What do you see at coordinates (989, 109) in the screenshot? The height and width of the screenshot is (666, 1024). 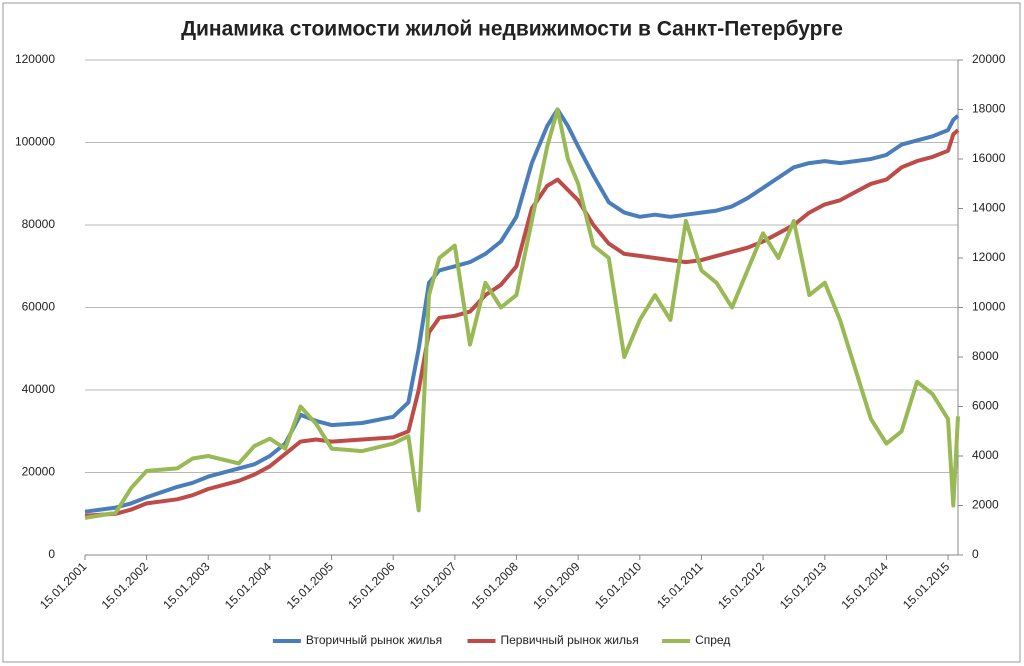 I see `y2-tick-label: 18000` at bounding box center [989, 109].